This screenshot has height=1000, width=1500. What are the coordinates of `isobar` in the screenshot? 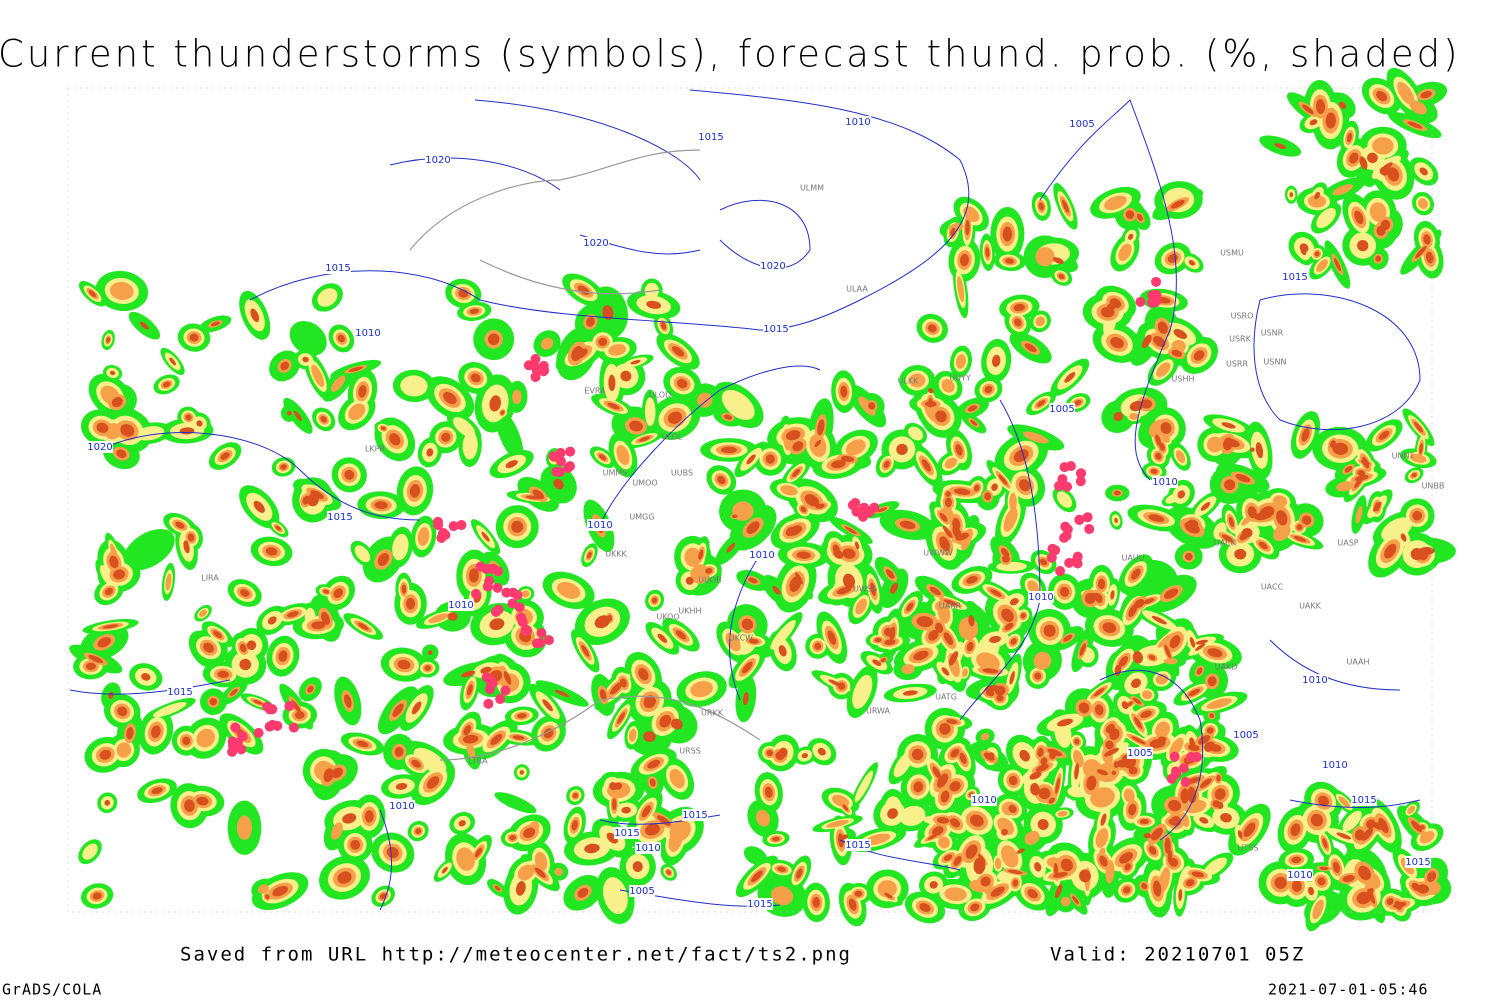 It's located at (765, 234).